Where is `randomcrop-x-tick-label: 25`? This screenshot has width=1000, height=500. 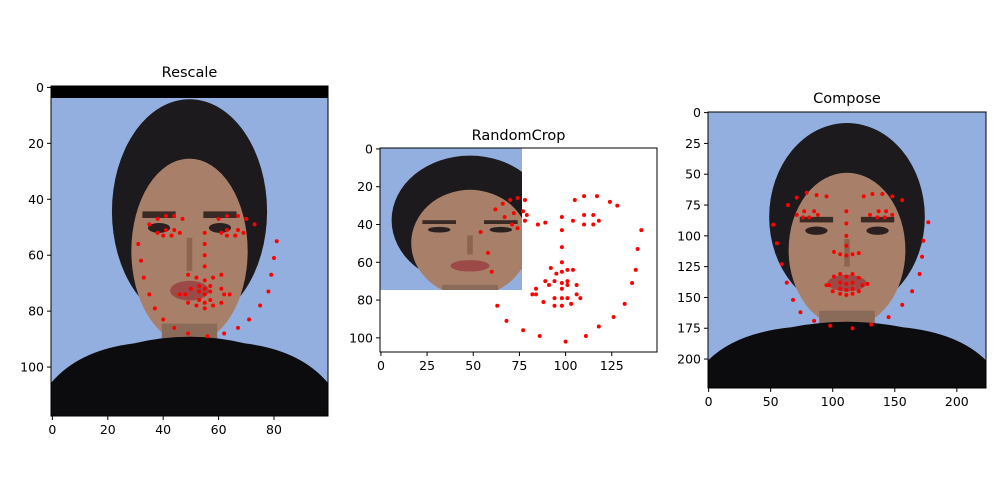 randomcrop-x-tick-label: 25 is located at coordinates (427, 365).